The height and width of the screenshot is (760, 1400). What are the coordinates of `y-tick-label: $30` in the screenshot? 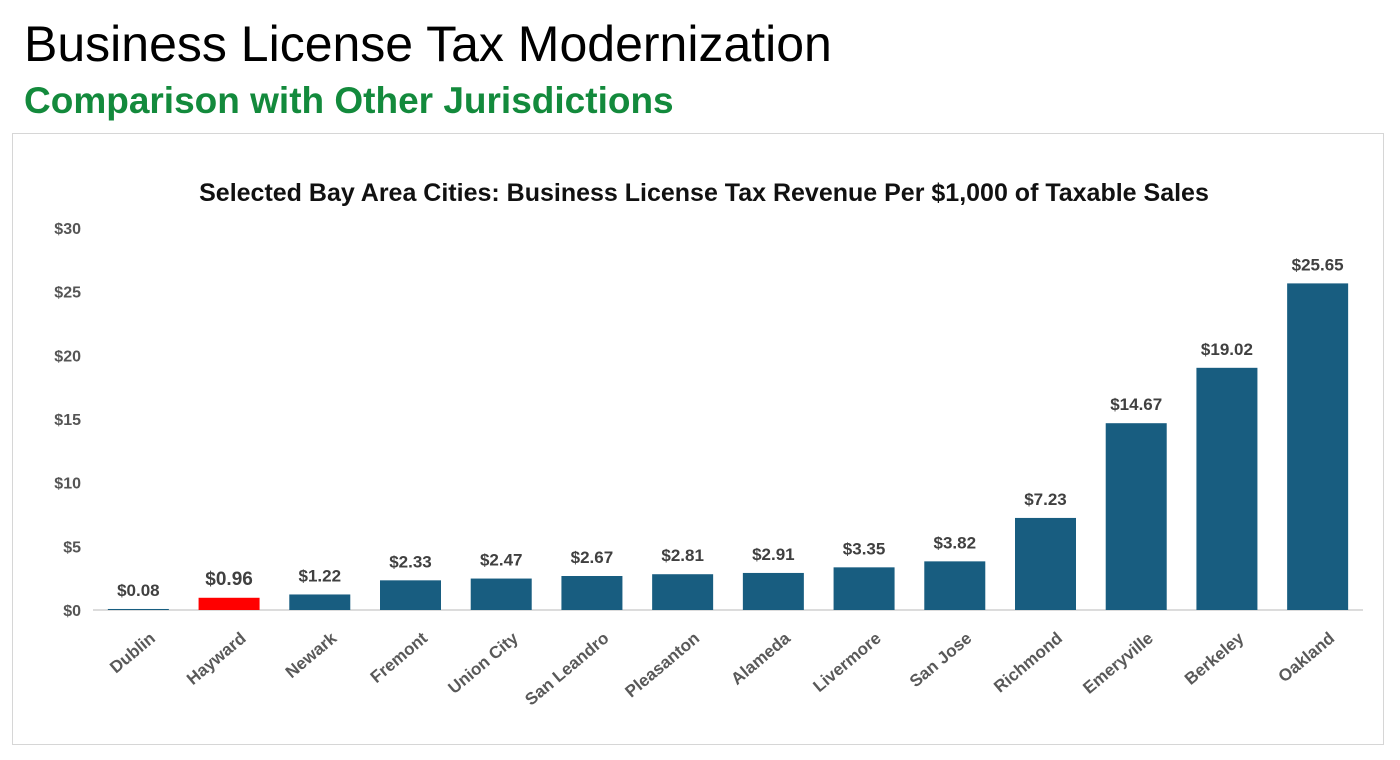 It's located at (67, 229).